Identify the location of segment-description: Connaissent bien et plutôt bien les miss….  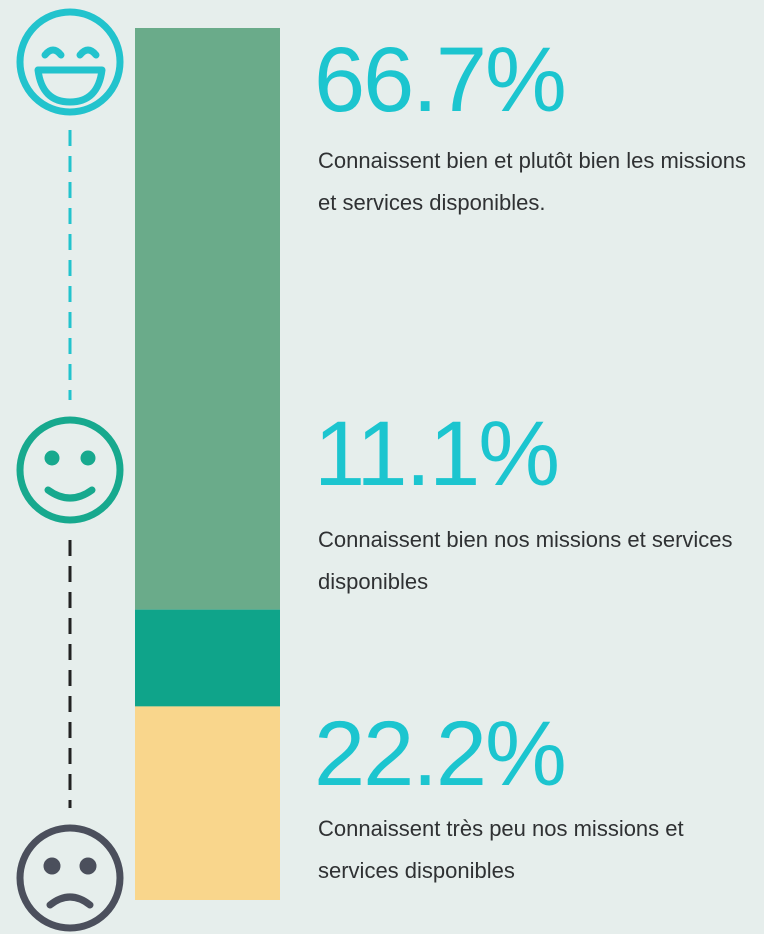
(532, 181).